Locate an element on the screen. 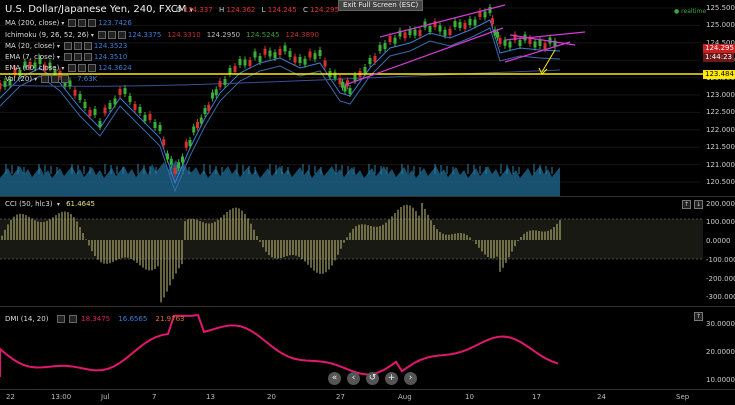 This screenshot has width=735, height=405. dmi-collapse-icon: ↑ is located at coordinates (698, 316).